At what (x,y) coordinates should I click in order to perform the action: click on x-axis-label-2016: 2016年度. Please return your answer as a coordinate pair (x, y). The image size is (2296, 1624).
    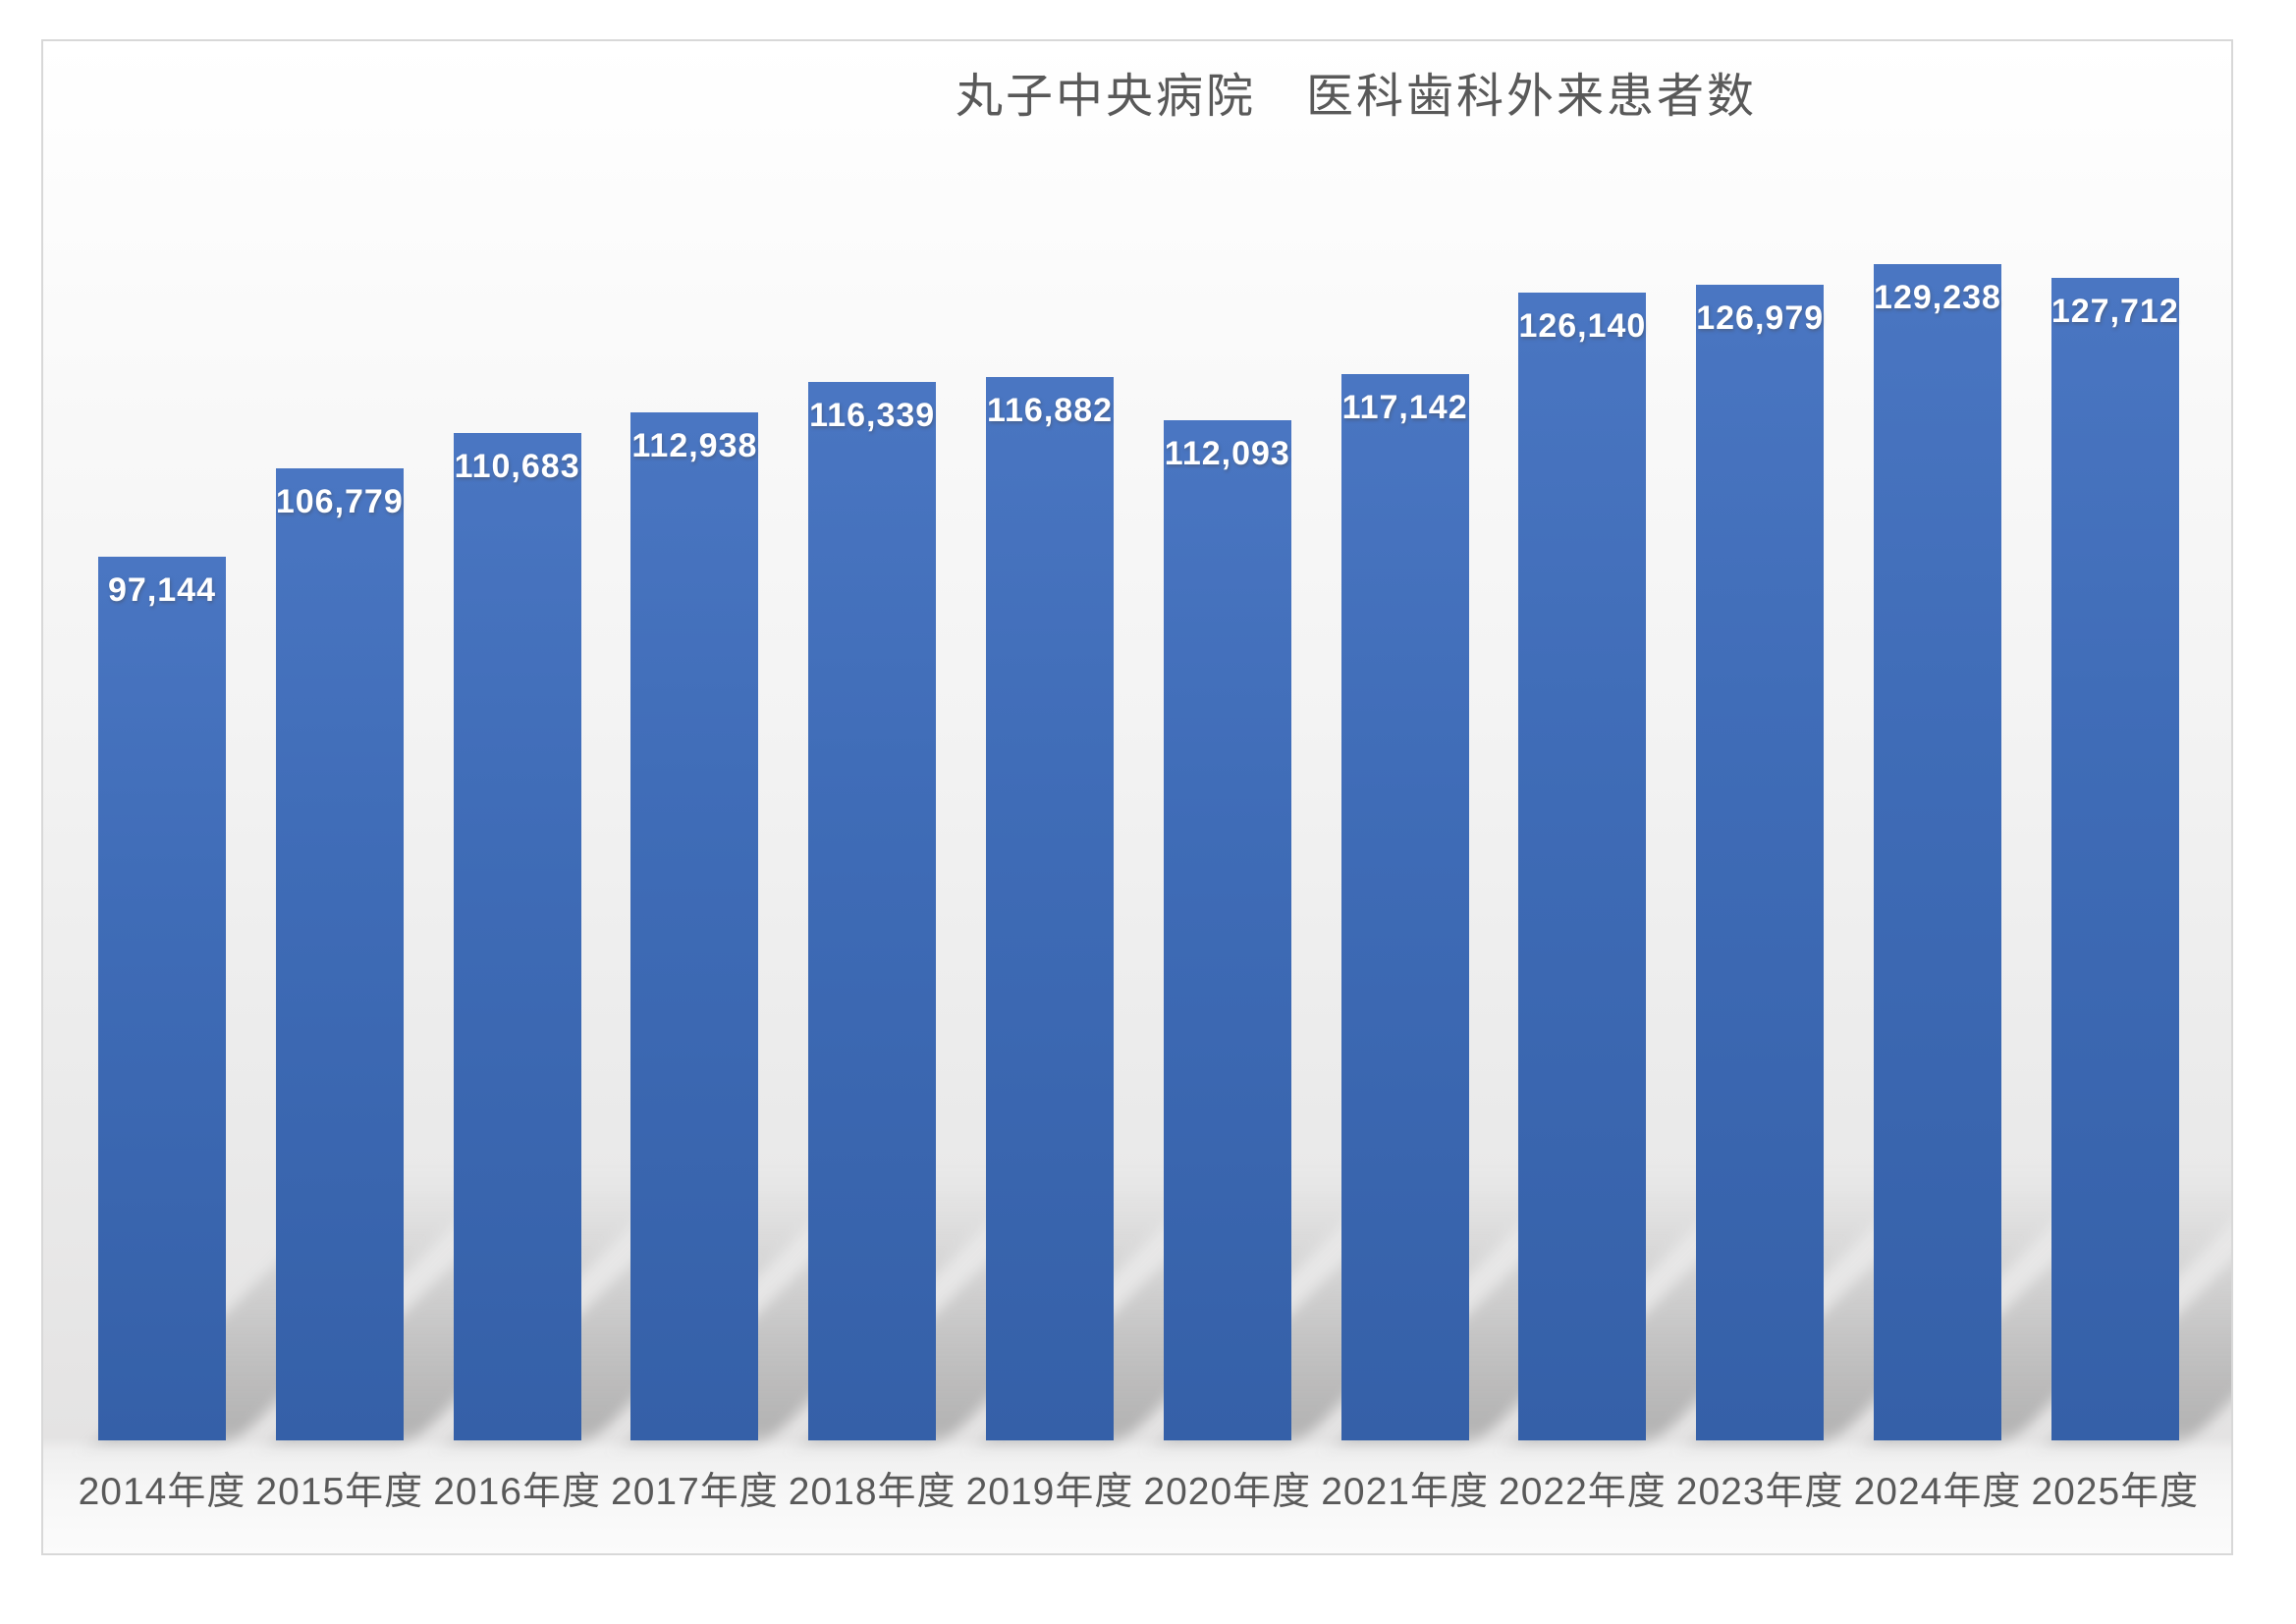
    Looking at the image, I should click on (517, 1492).